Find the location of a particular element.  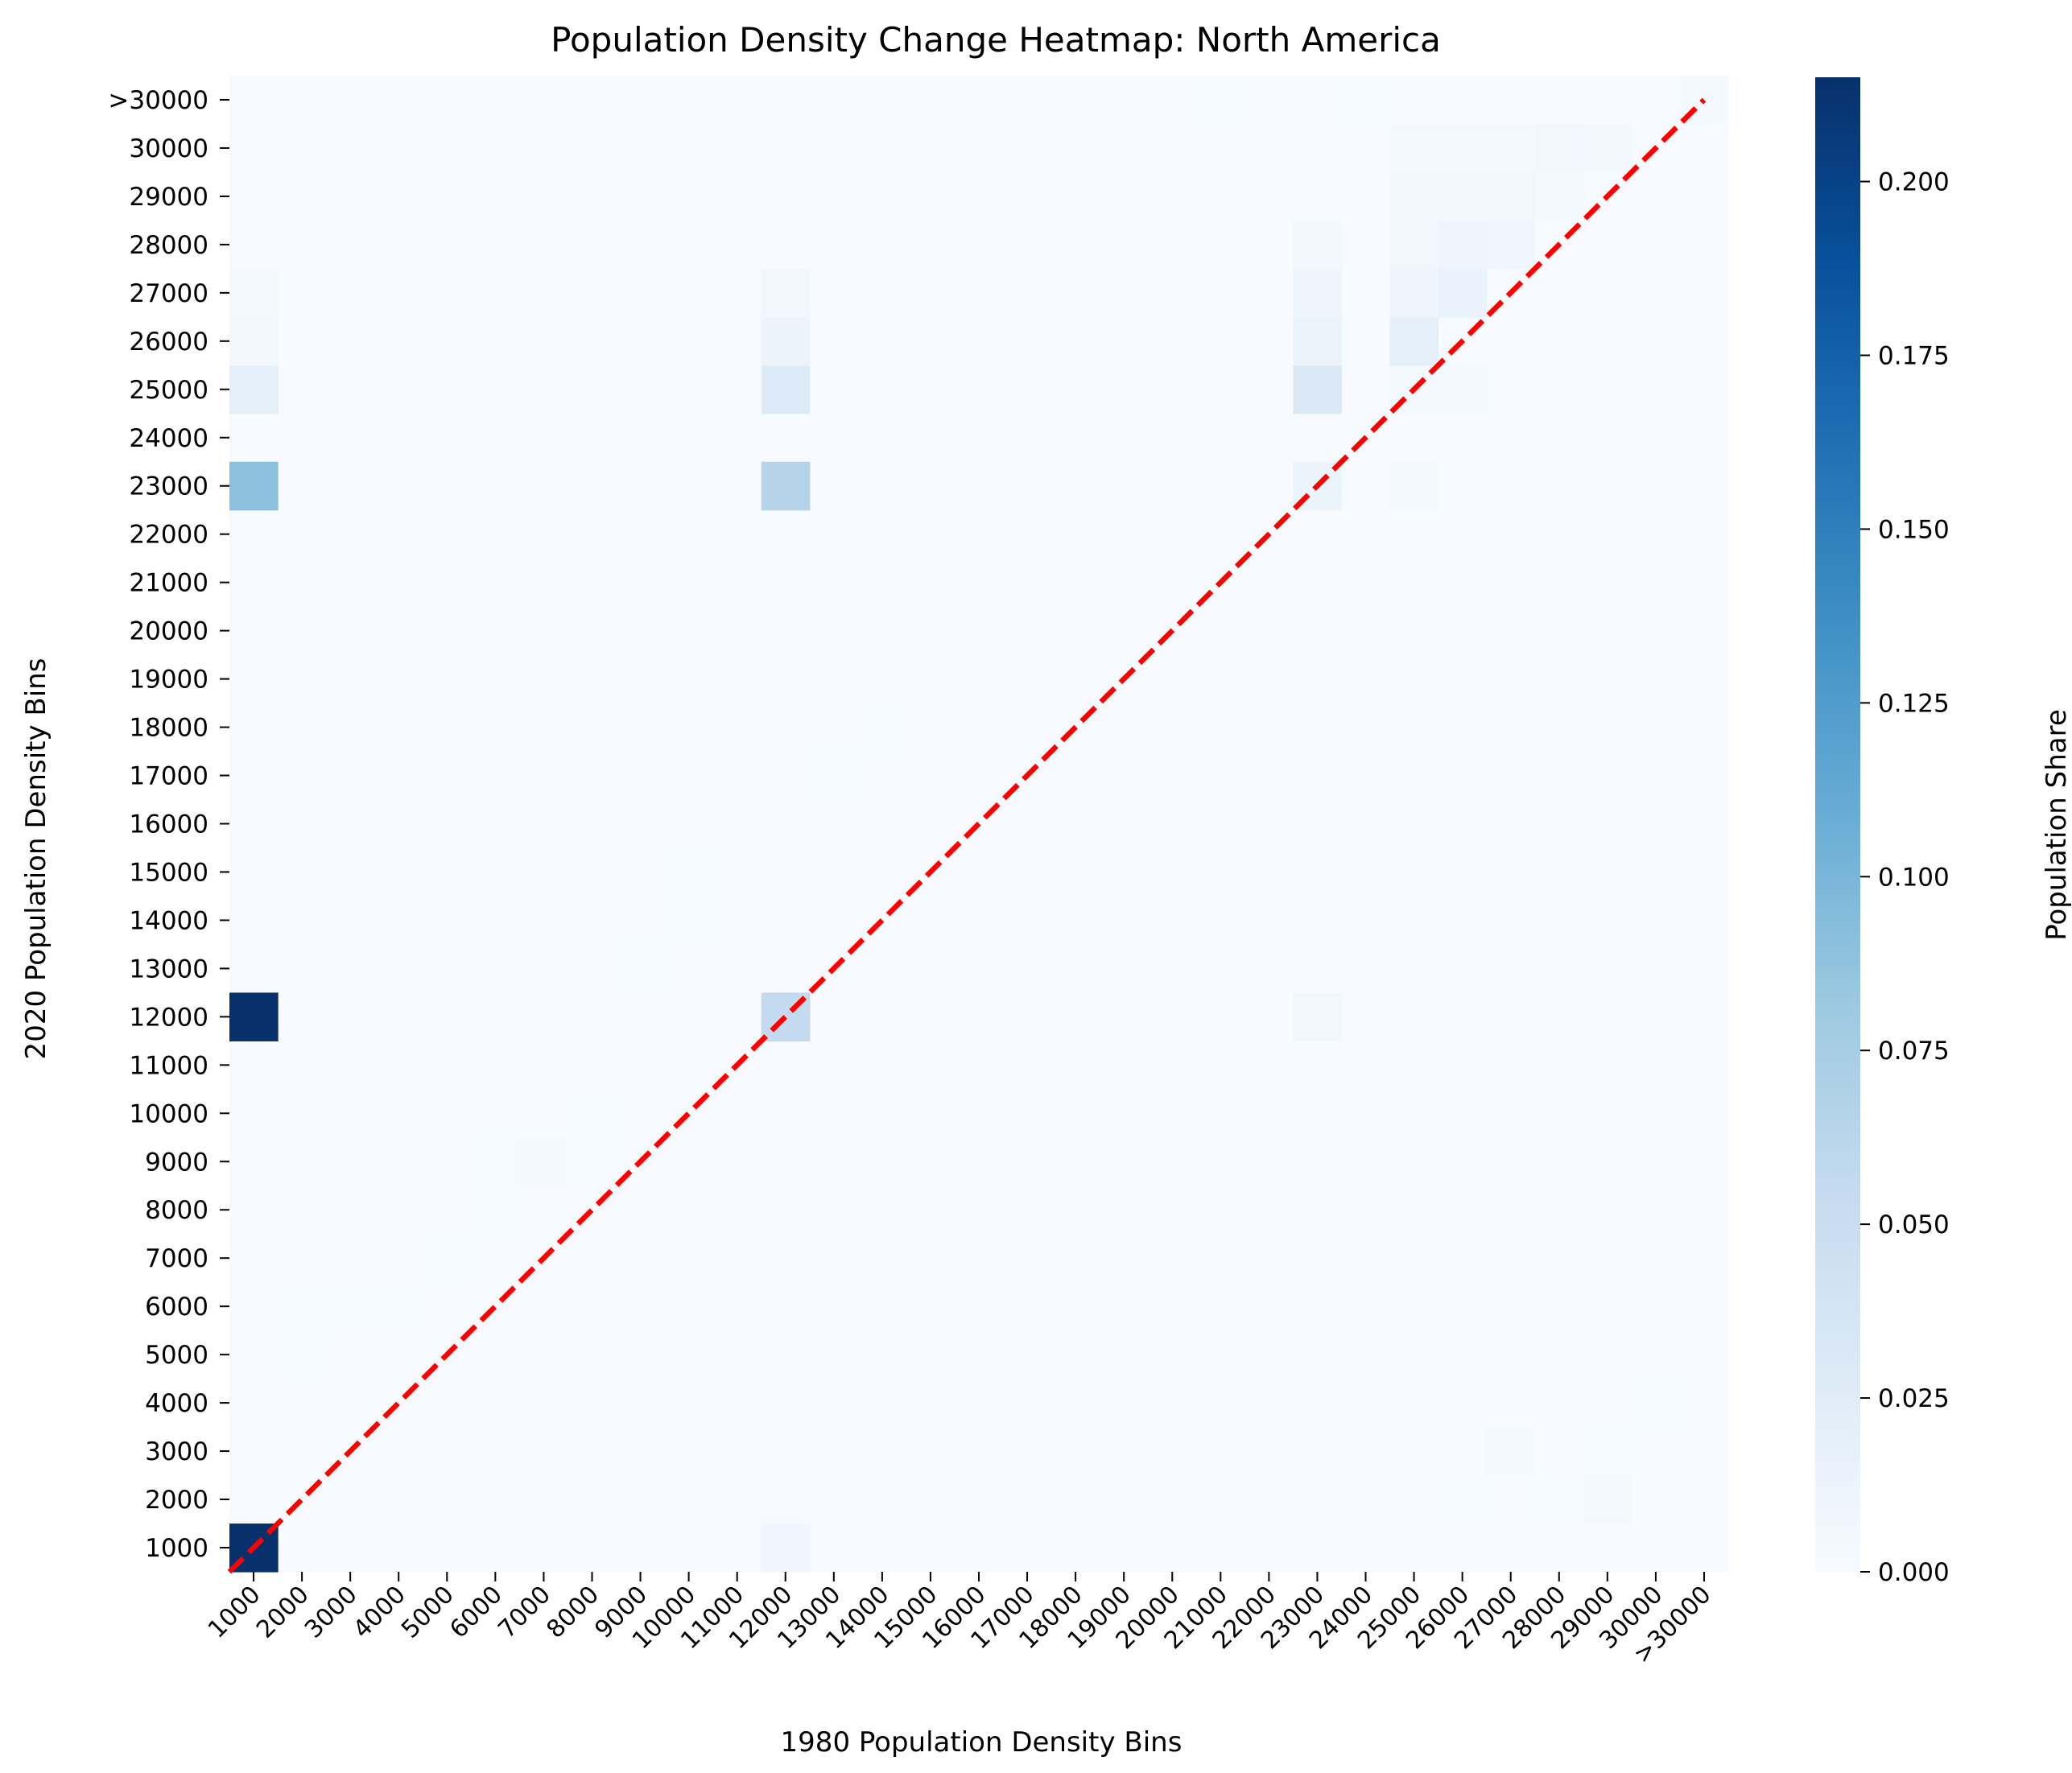

colorbar-tick-label: 0.050 is located at coordinates (1914, 1224).